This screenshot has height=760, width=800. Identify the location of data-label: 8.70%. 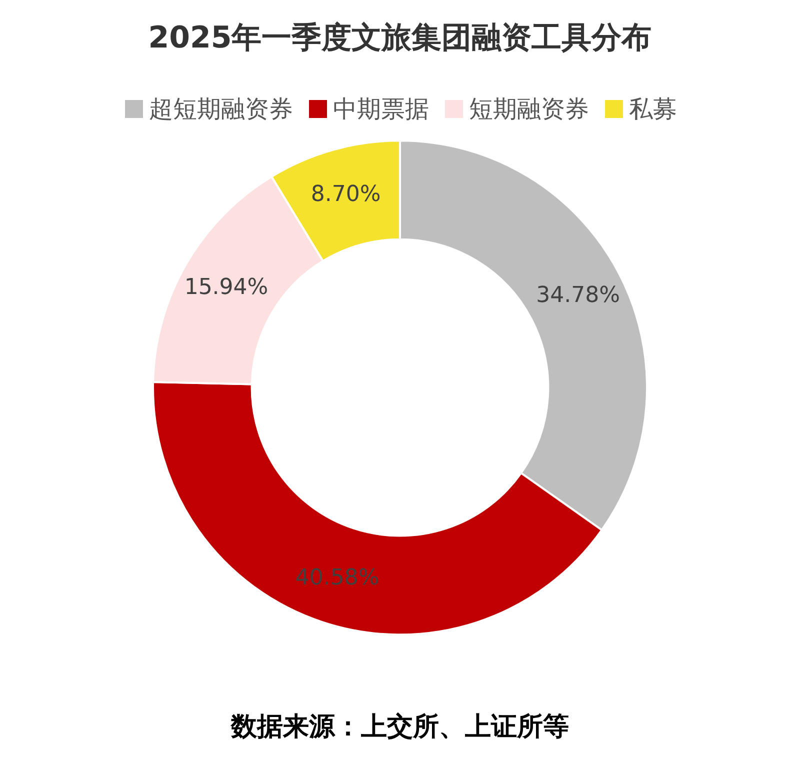
(345, 194).